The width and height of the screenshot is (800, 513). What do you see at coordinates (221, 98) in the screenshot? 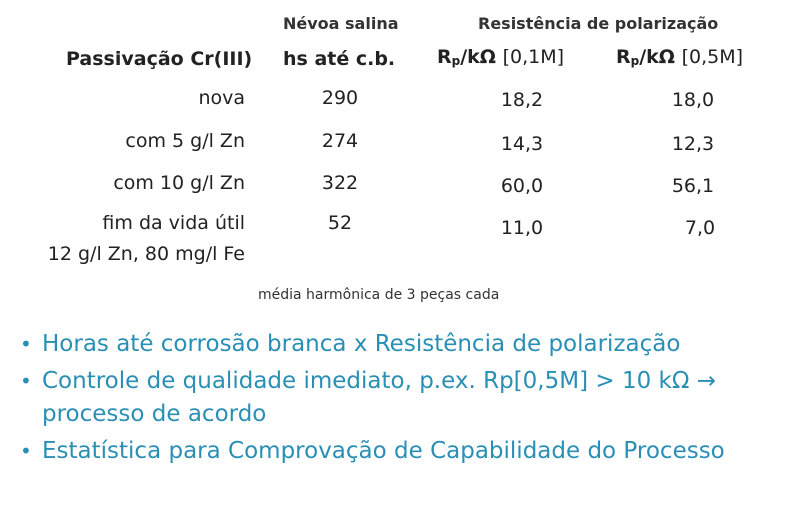
I see `row-label-nova: nova` at bounding box center [221, 98].